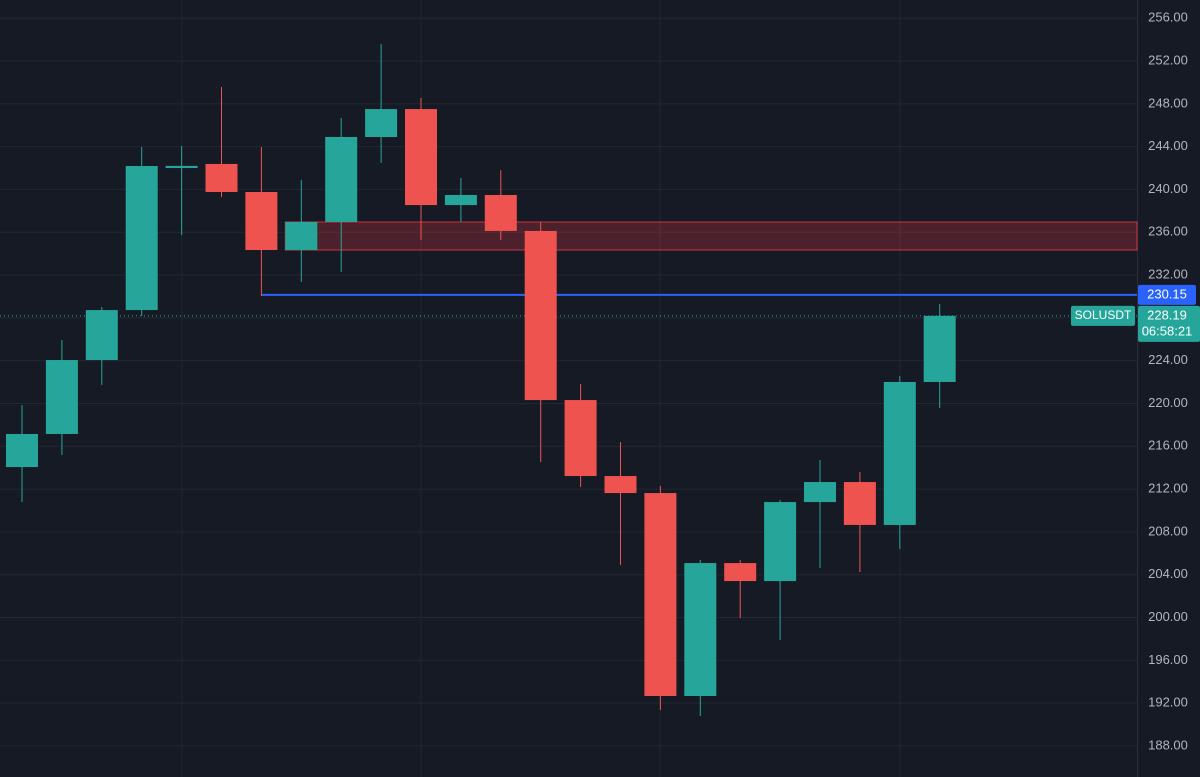  I want to click on y-tick-label: 220.00, so click(1168, 402).